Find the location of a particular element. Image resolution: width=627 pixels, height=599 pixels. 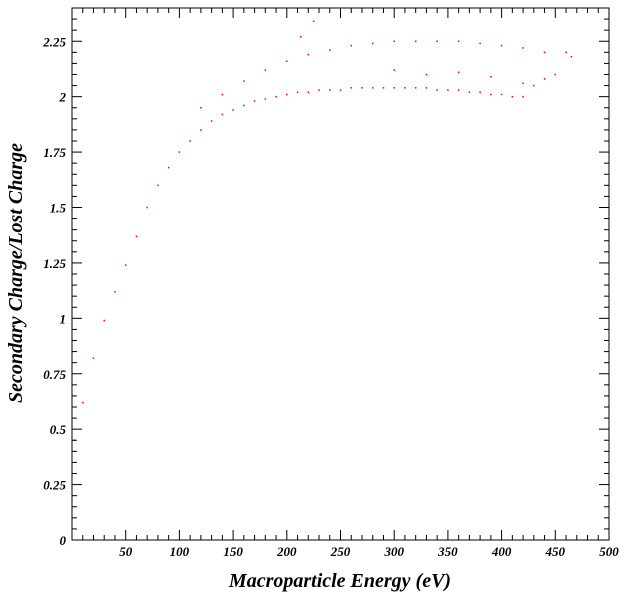

y-tick-label: 1.25 is located at coordinates (54, 263).